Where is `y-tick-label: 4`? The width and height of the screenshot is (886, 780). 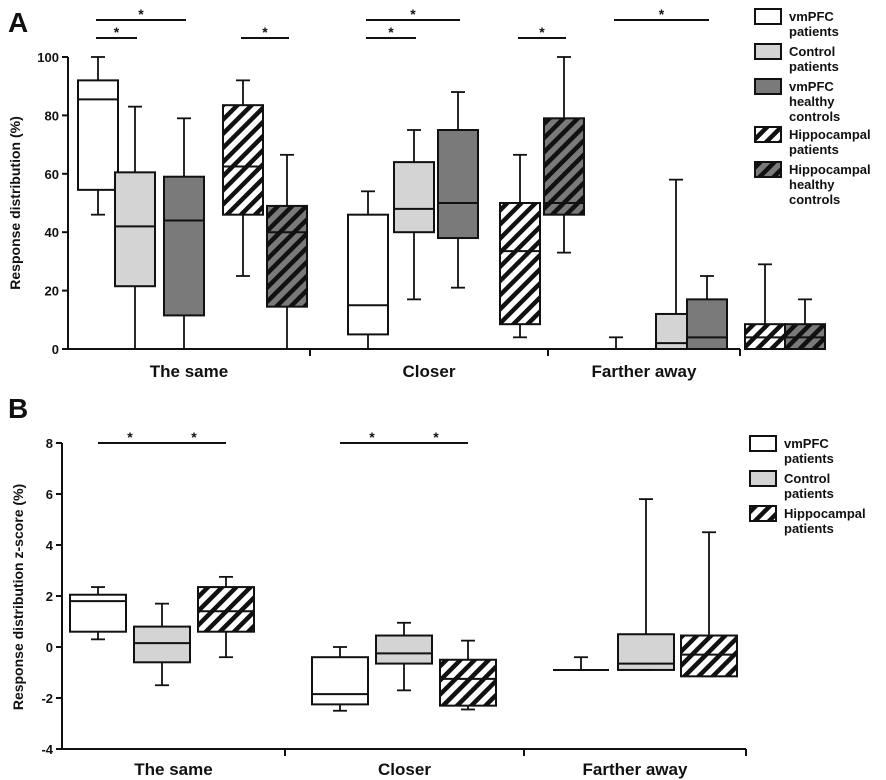
y-tick-label: 4 is located at coordinates (50, 545).